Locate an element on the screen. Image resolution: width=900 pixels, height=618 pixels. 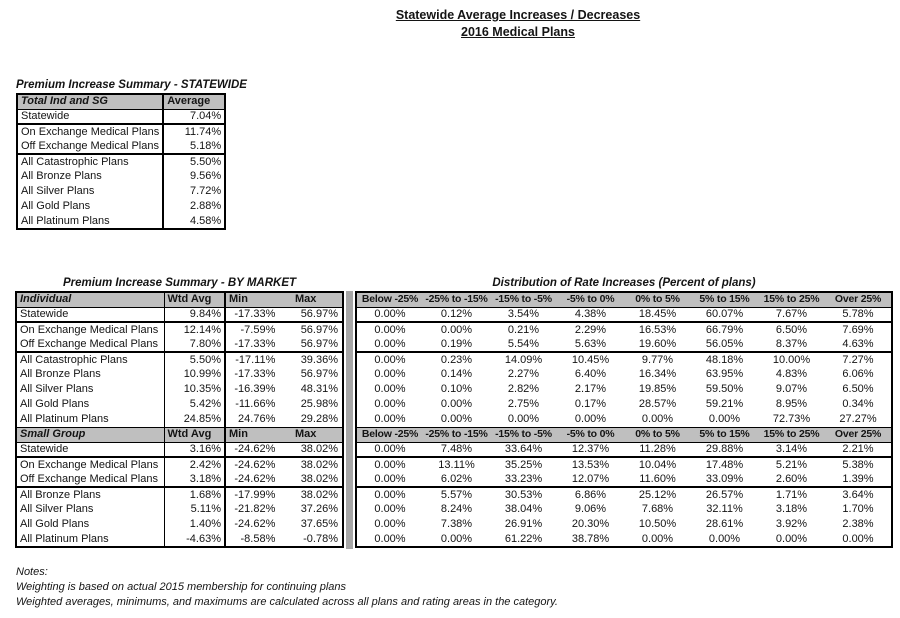
dist-value-cell: 38.04% is located at coordinates (523, 509).